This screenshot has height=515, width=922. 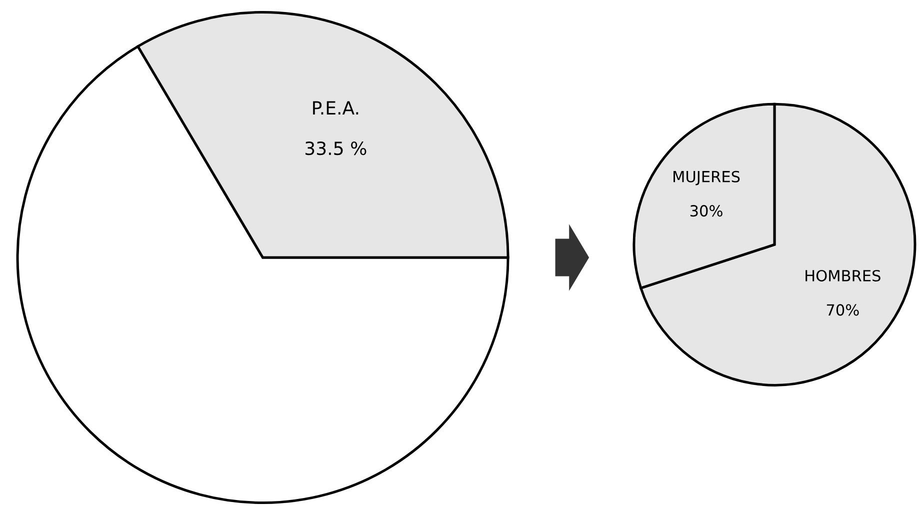 I want to click on slice-label: P.E.A., so click(x=335, y=107).